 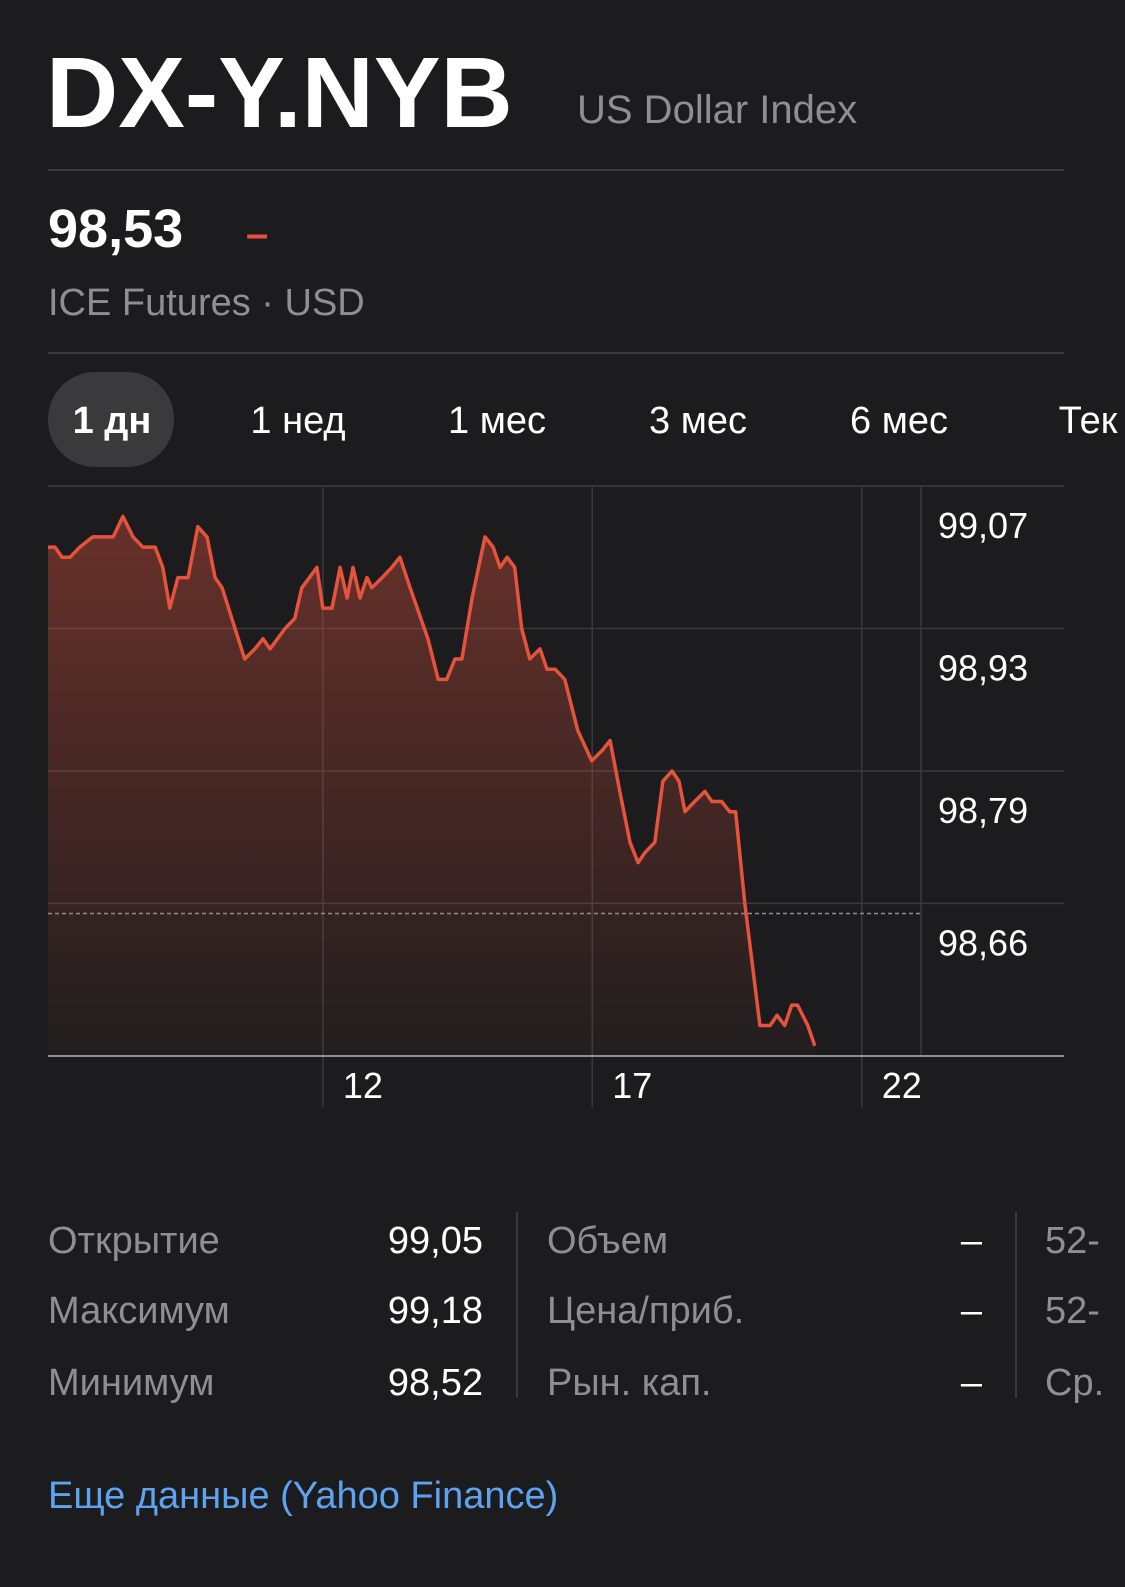 I want to click on stat-label: Цена/приб., so click(x=645, y=1311).